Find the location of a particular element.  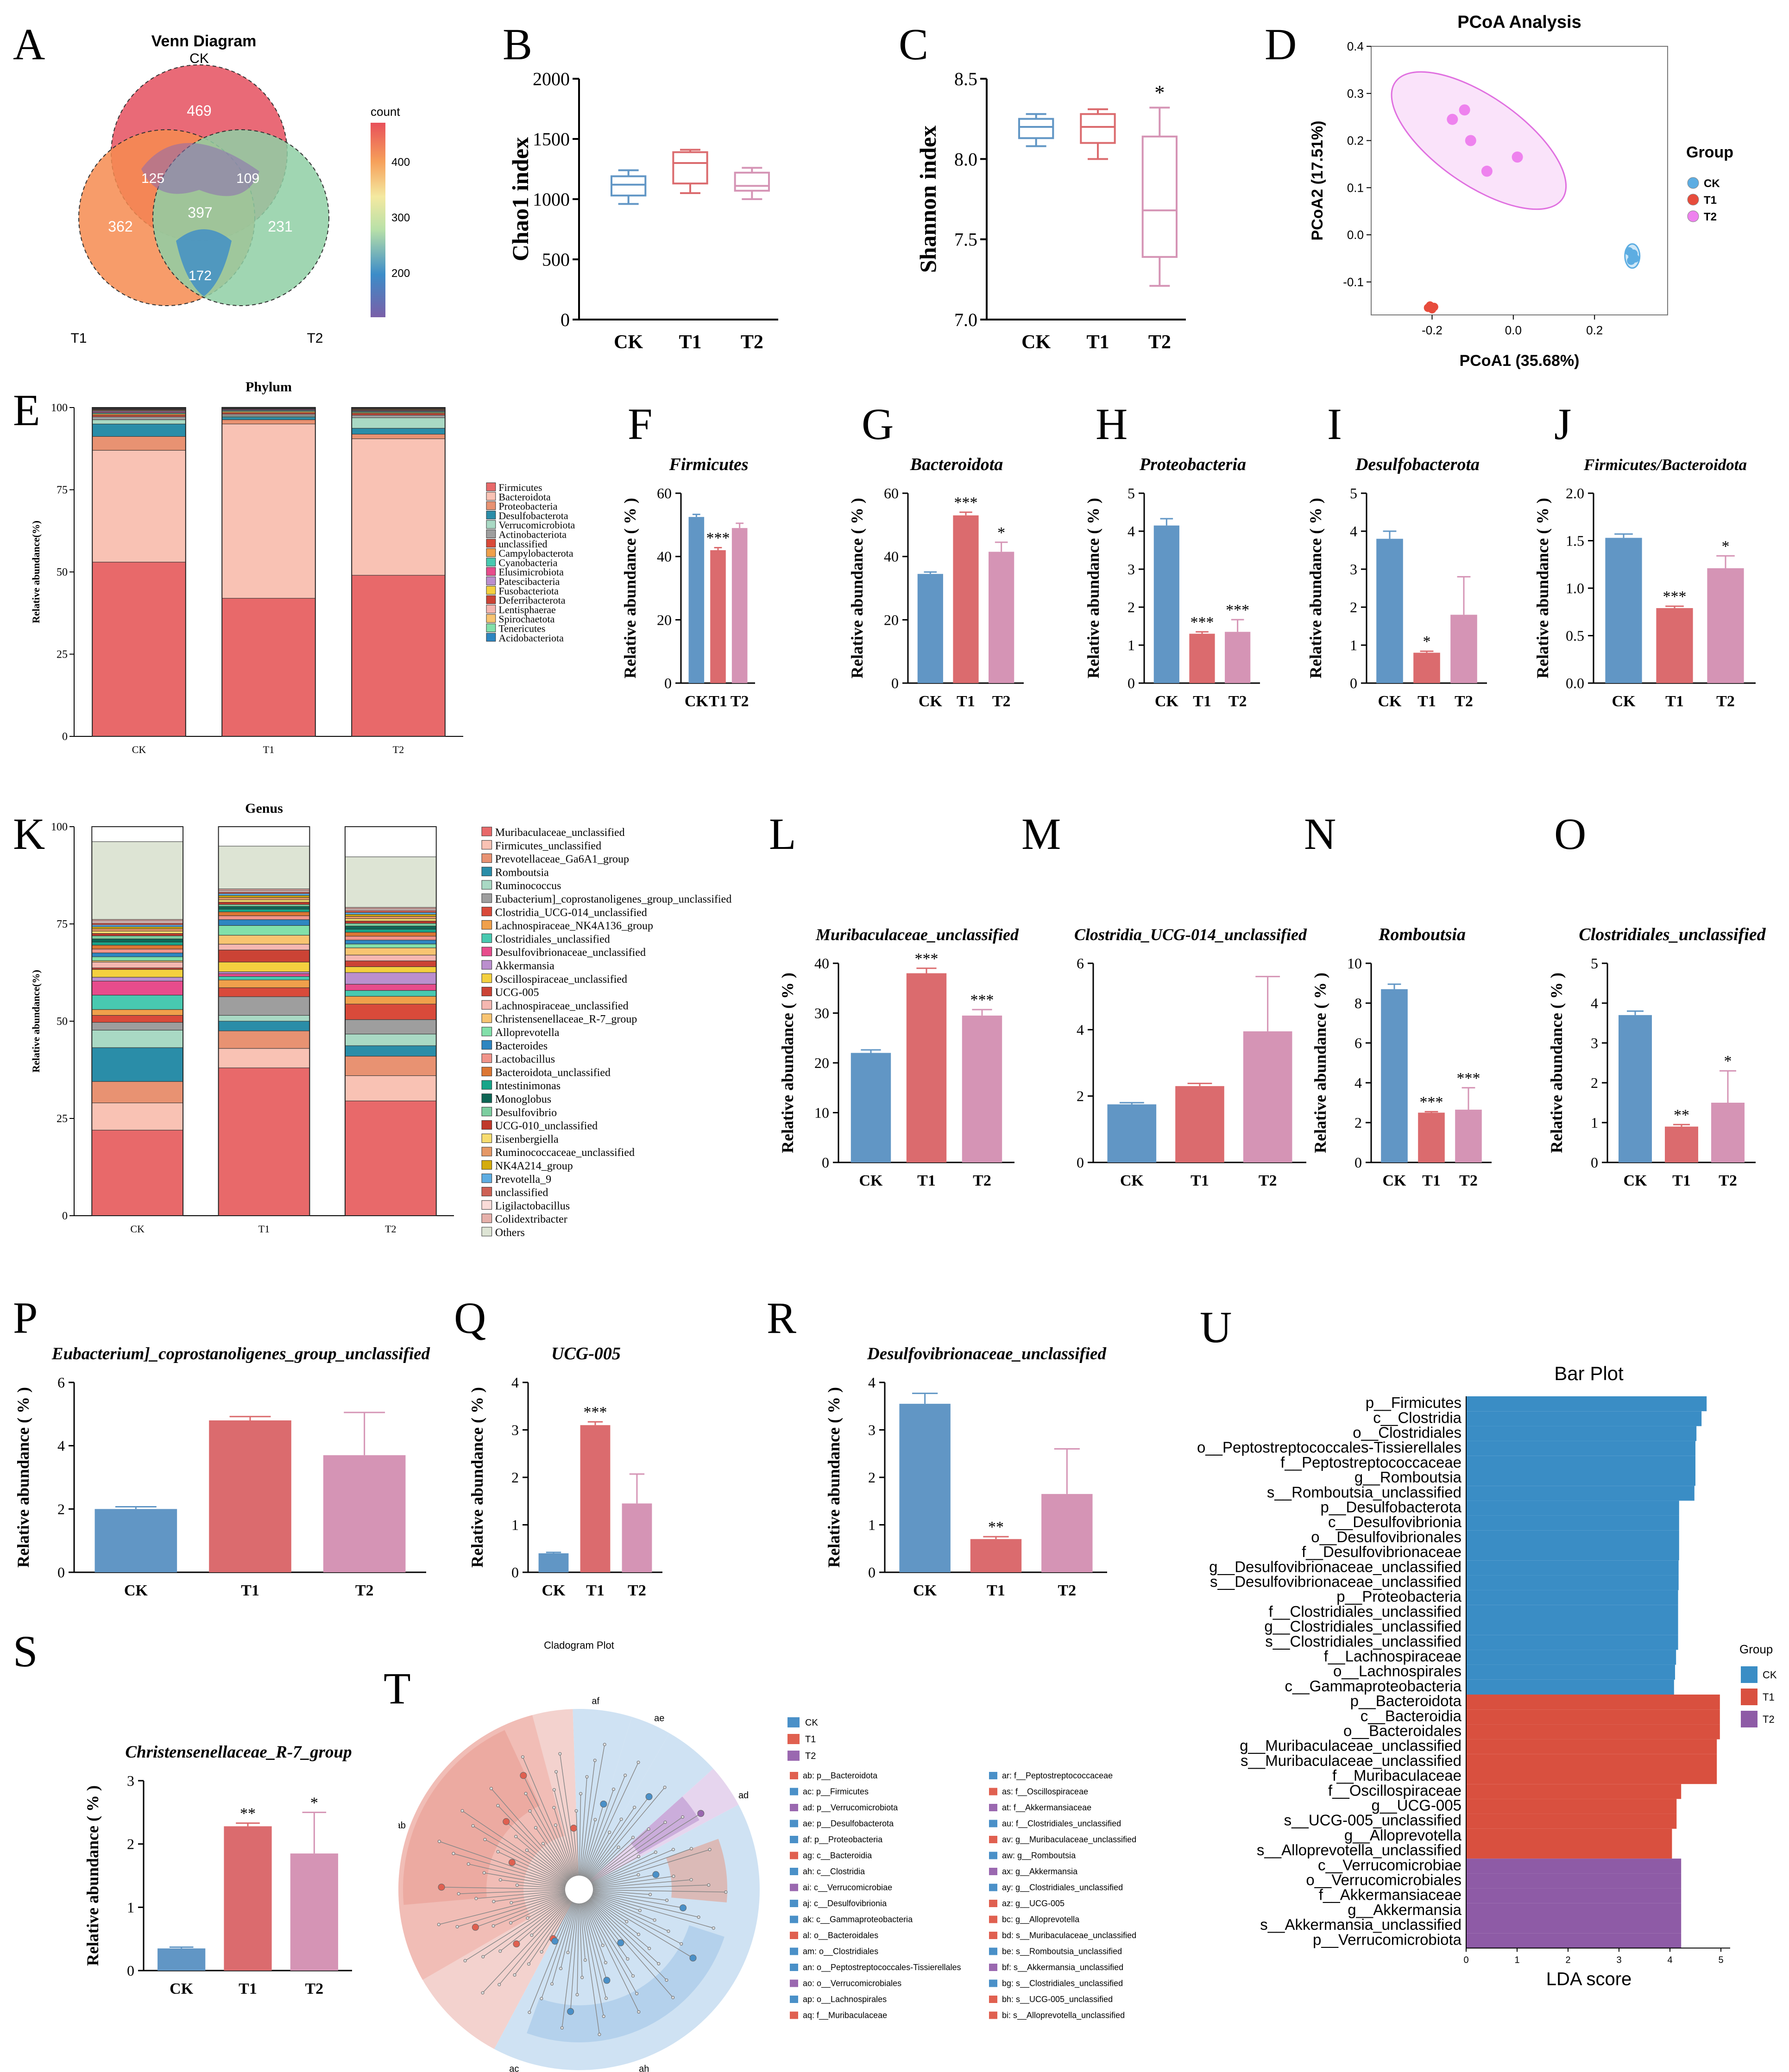

legend-label: af: p__Proteobacteria is located at coordinates (843, 1840).